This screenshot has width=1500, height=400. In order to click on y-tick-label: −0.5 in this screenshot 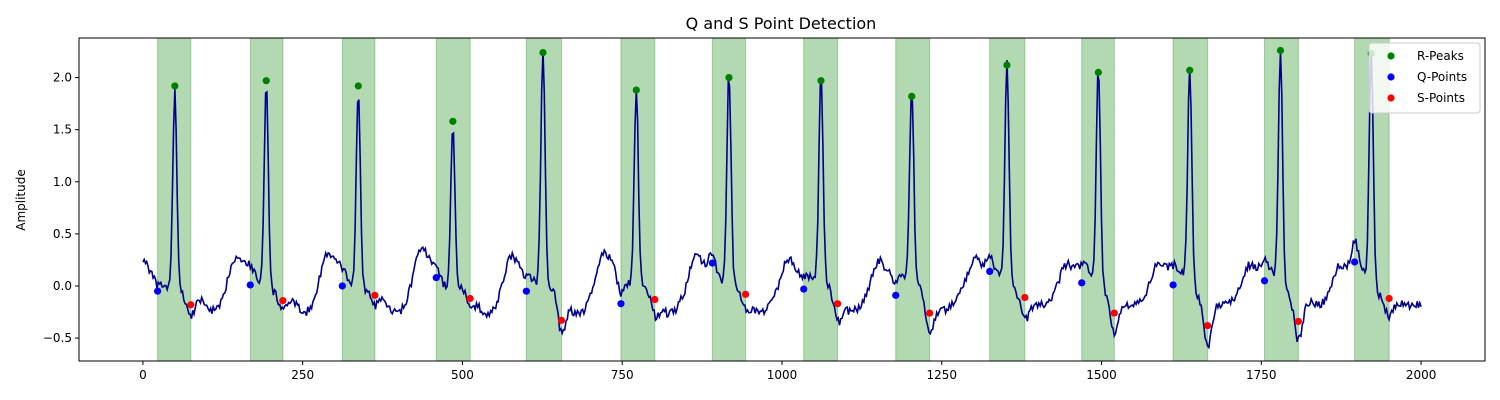, I will do `click(57, 338)`.